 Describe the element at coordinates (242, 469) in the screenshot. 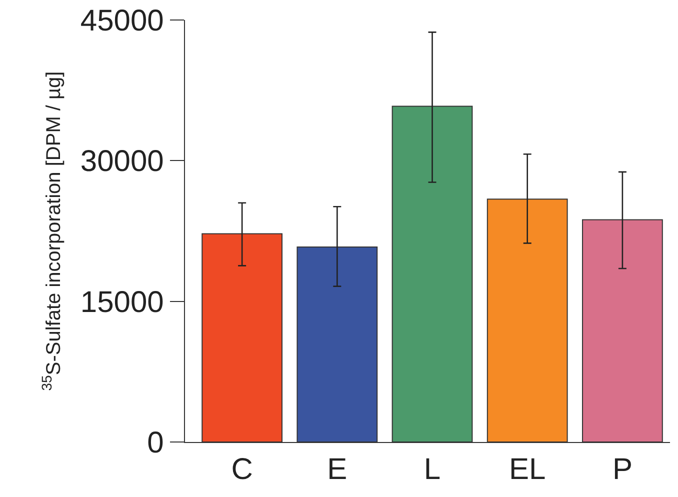

I see `x-tick-label: C` at that location.